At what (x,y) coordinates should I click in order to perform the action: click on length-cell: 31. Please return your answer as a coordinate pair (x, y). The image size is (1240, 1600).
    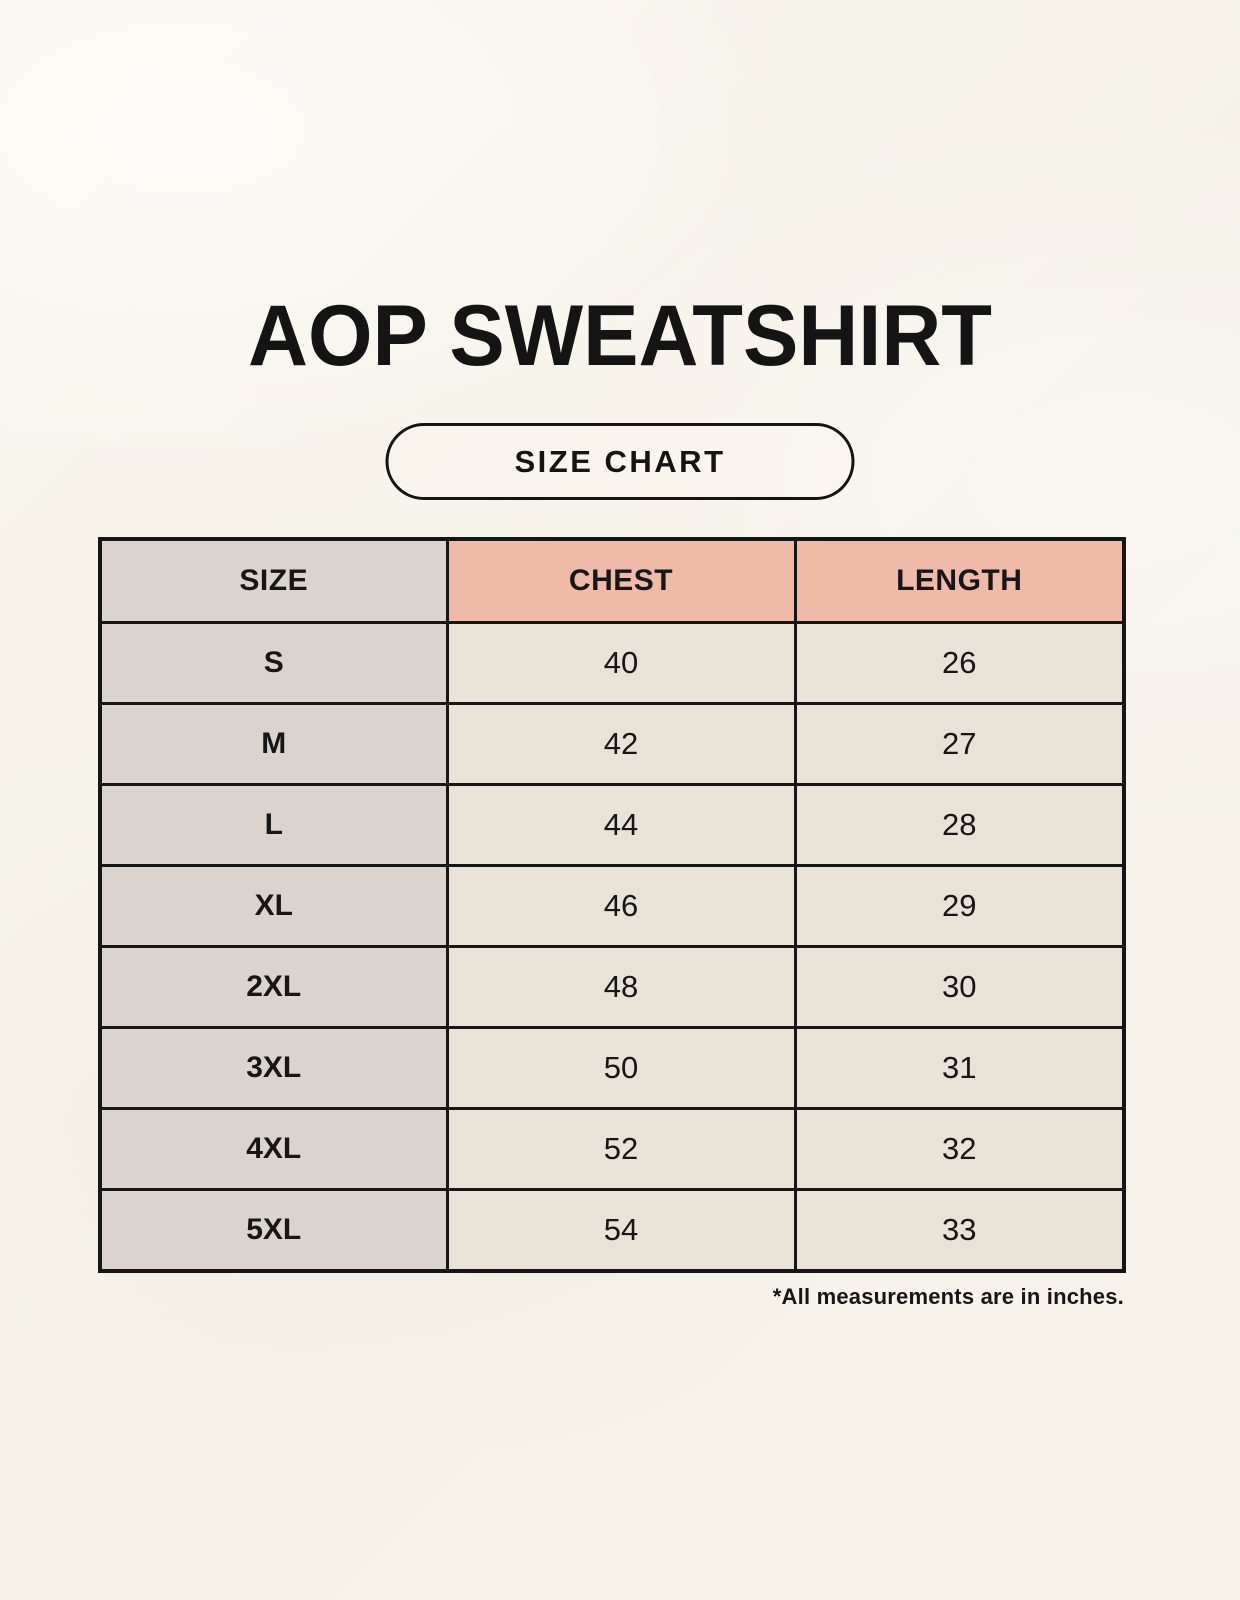
    Looking at the image, I should click on (959, 1068).